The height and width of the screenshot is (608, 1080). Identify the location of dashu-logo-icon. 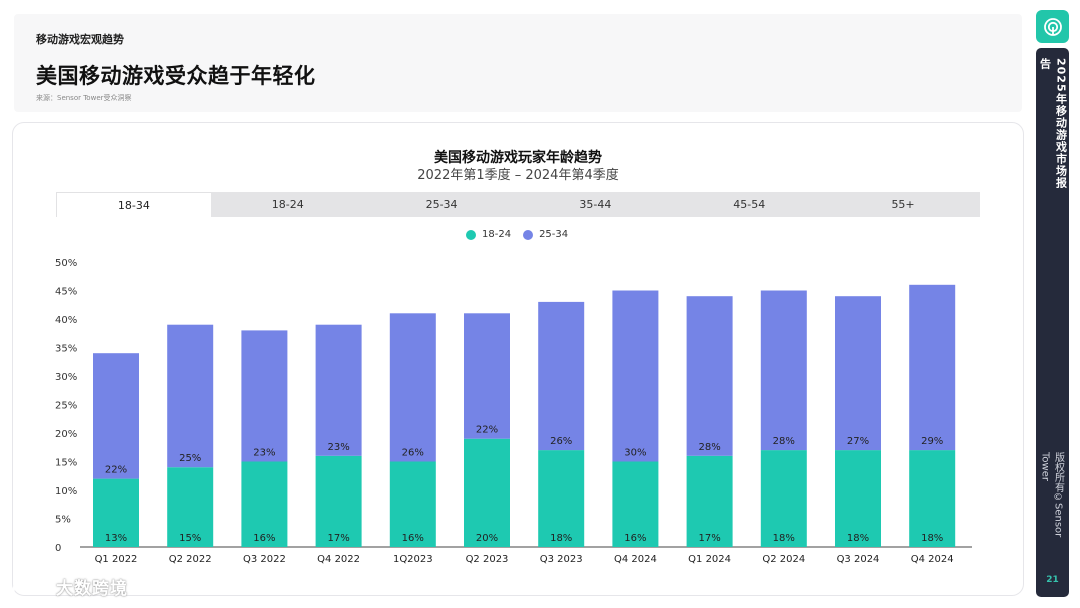
(29, 586).